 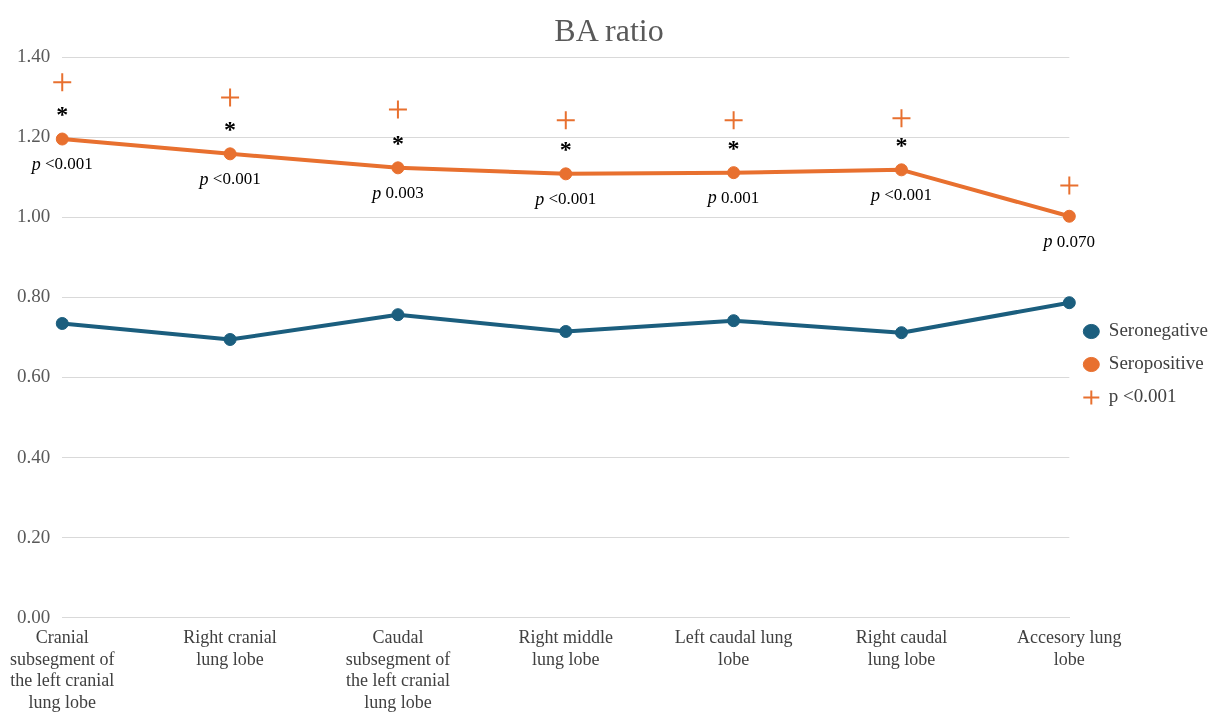 What do you see at coordinates (733, 648) in the screenshot?
I see `x-tick-label: Left caudal lung lobe` at bounding box center [733, 648].